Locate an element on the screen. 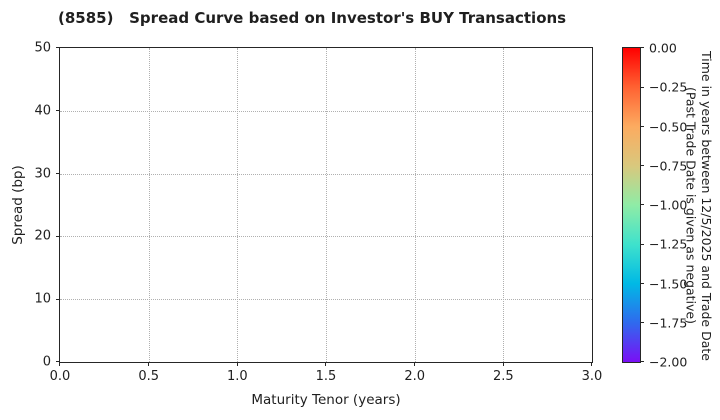 This screenshot has width=720, height=420. y-tick-label: 20 is located at coordinates (42, 236).